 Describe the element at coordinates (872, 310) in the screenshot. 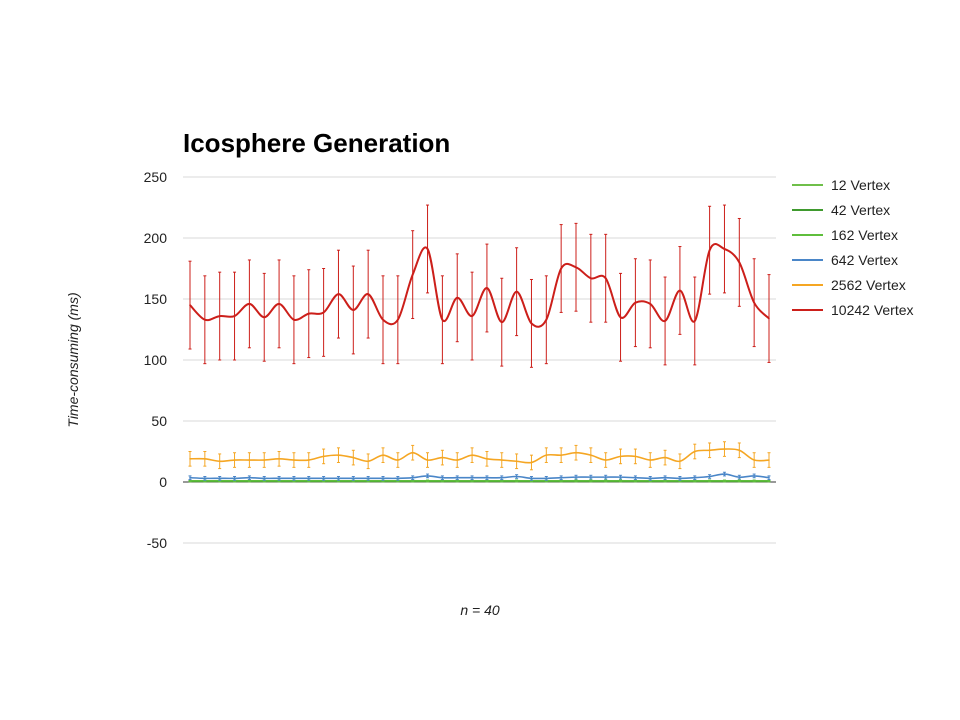

I see `legend-label: 10242 Vertex` at that location.